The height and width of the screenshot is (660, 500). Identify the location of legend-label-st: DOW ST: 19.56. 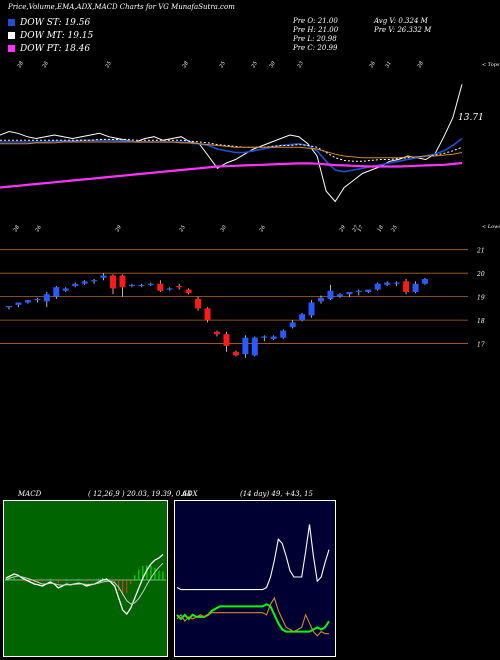
(55, 23).